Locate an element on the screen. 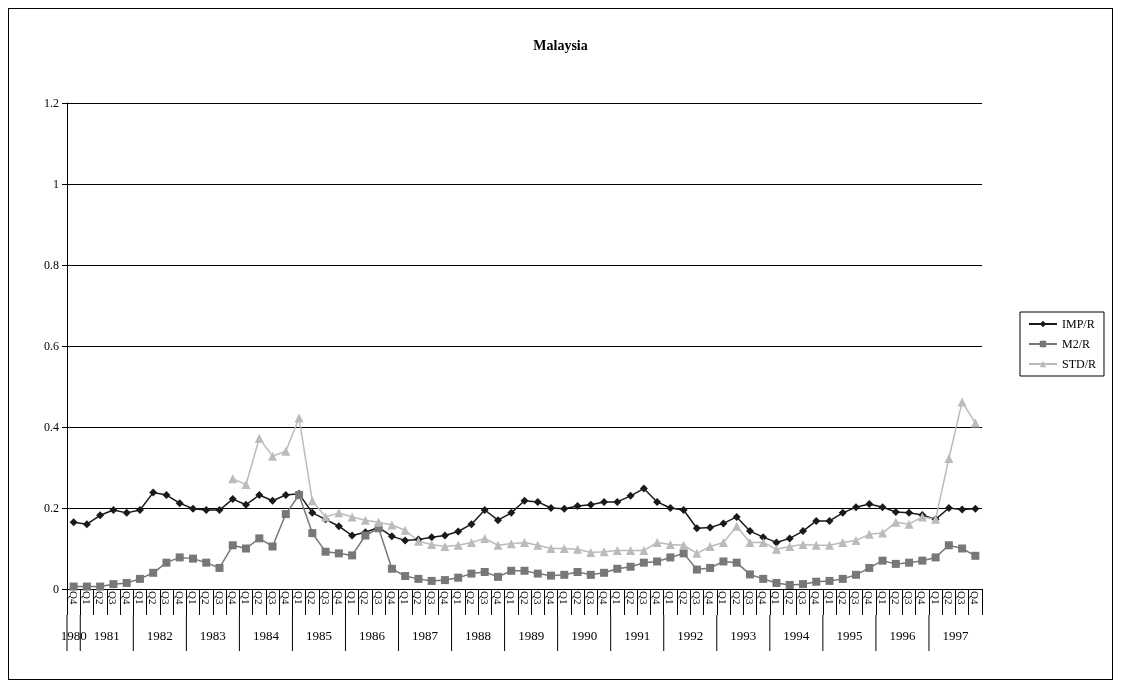 The height and width of the screenshot is (690, 1123). text: 1995 is located at coordinates (849, 635).